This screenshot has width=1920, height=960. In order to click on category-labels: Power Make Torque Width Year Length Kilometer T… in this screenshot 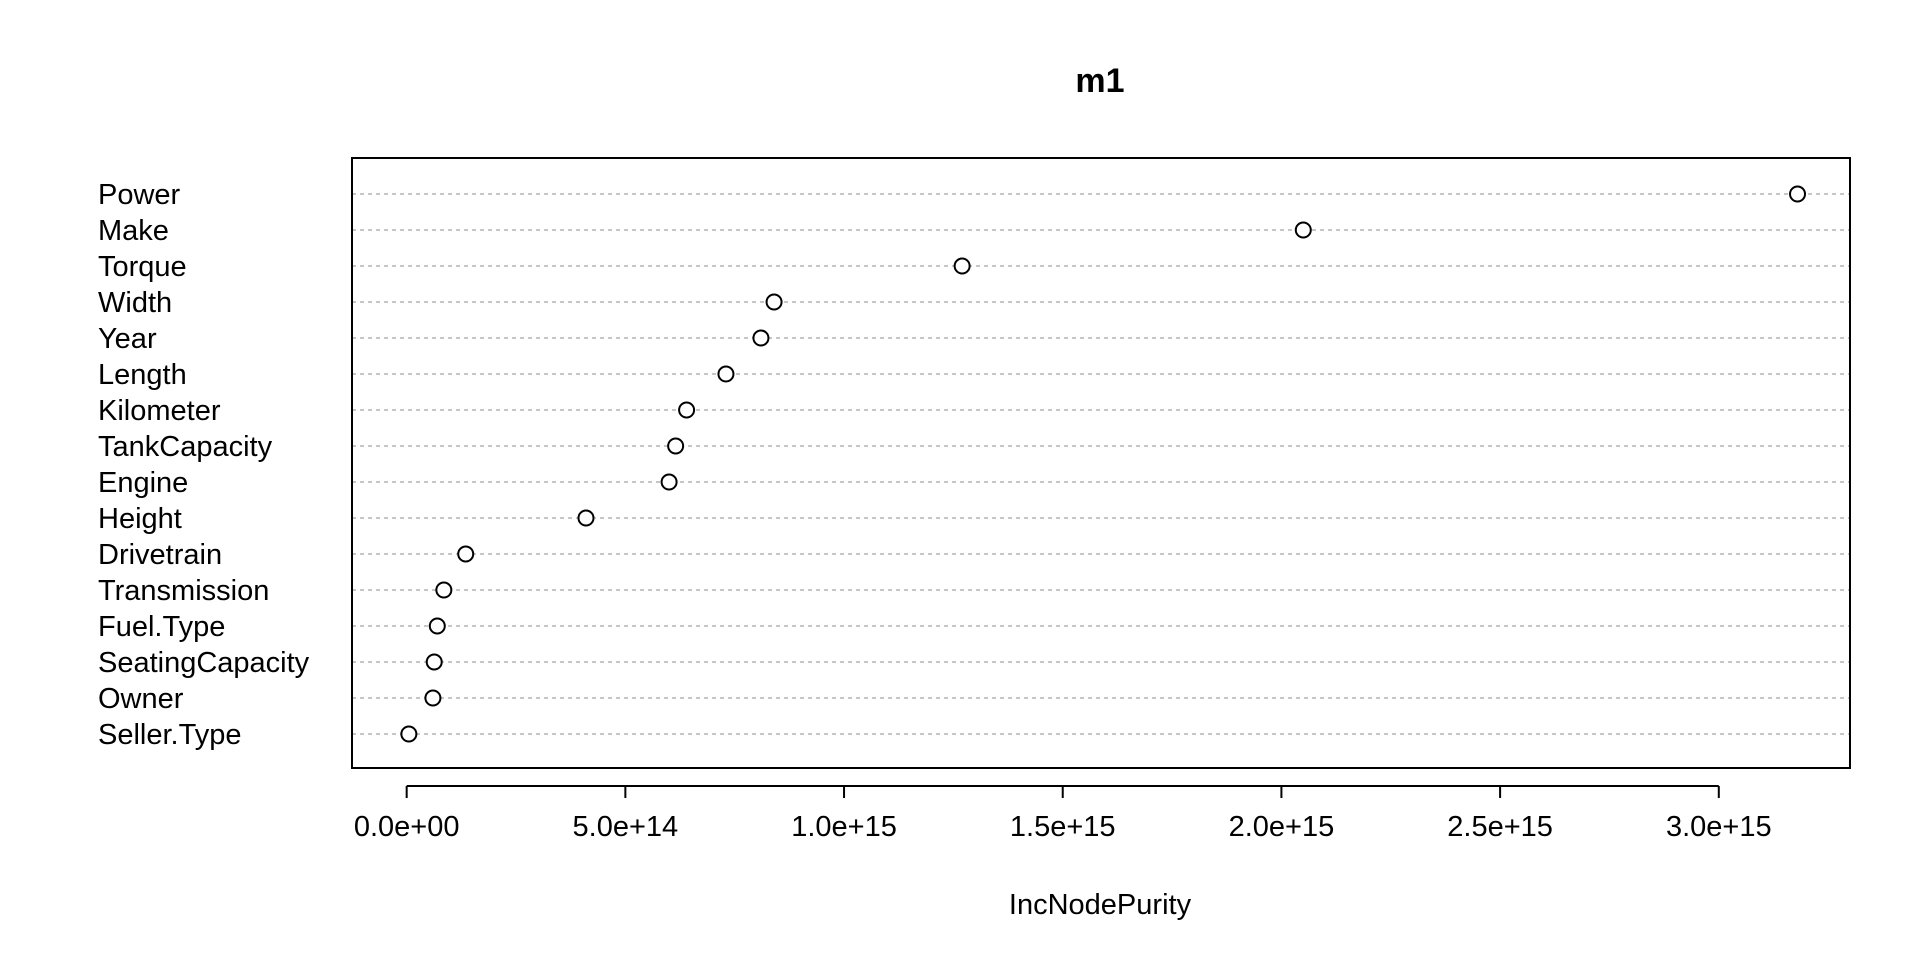, I will do `click(204, 465)`.